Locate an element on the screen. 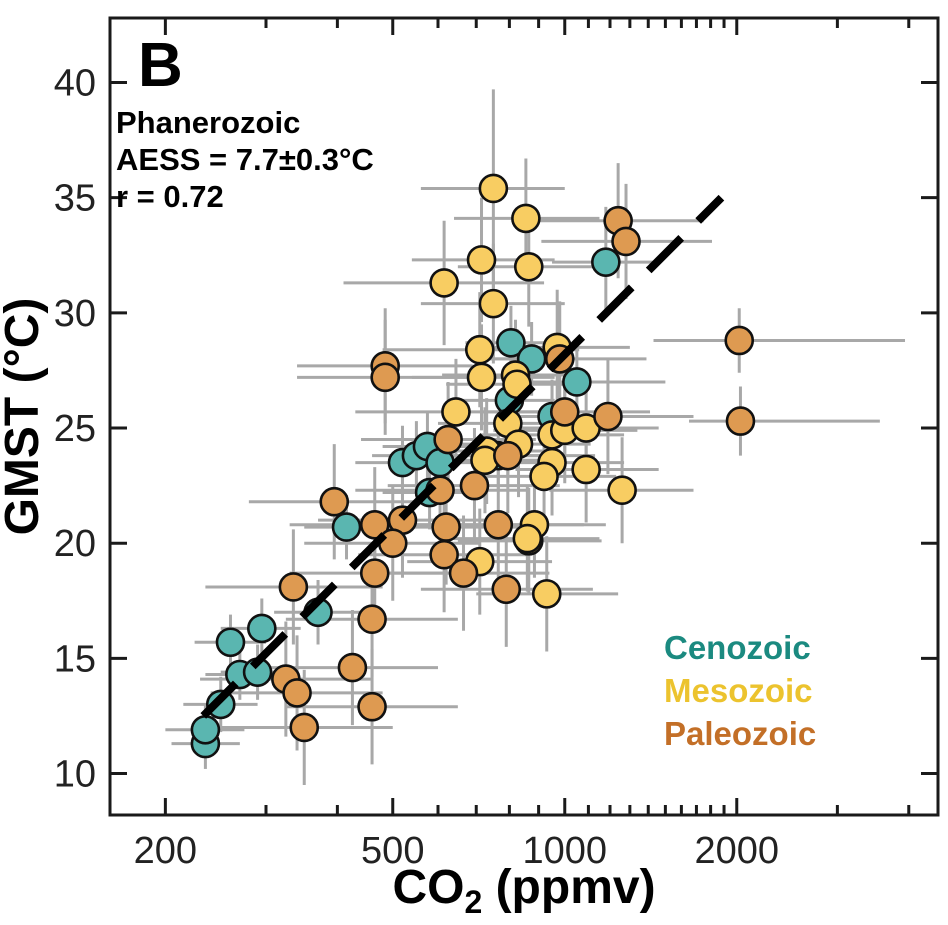 Image resolution: width=948 pixels, height=925 pixels. x-tick-label: 2000 is located at coordinates (736, 851).